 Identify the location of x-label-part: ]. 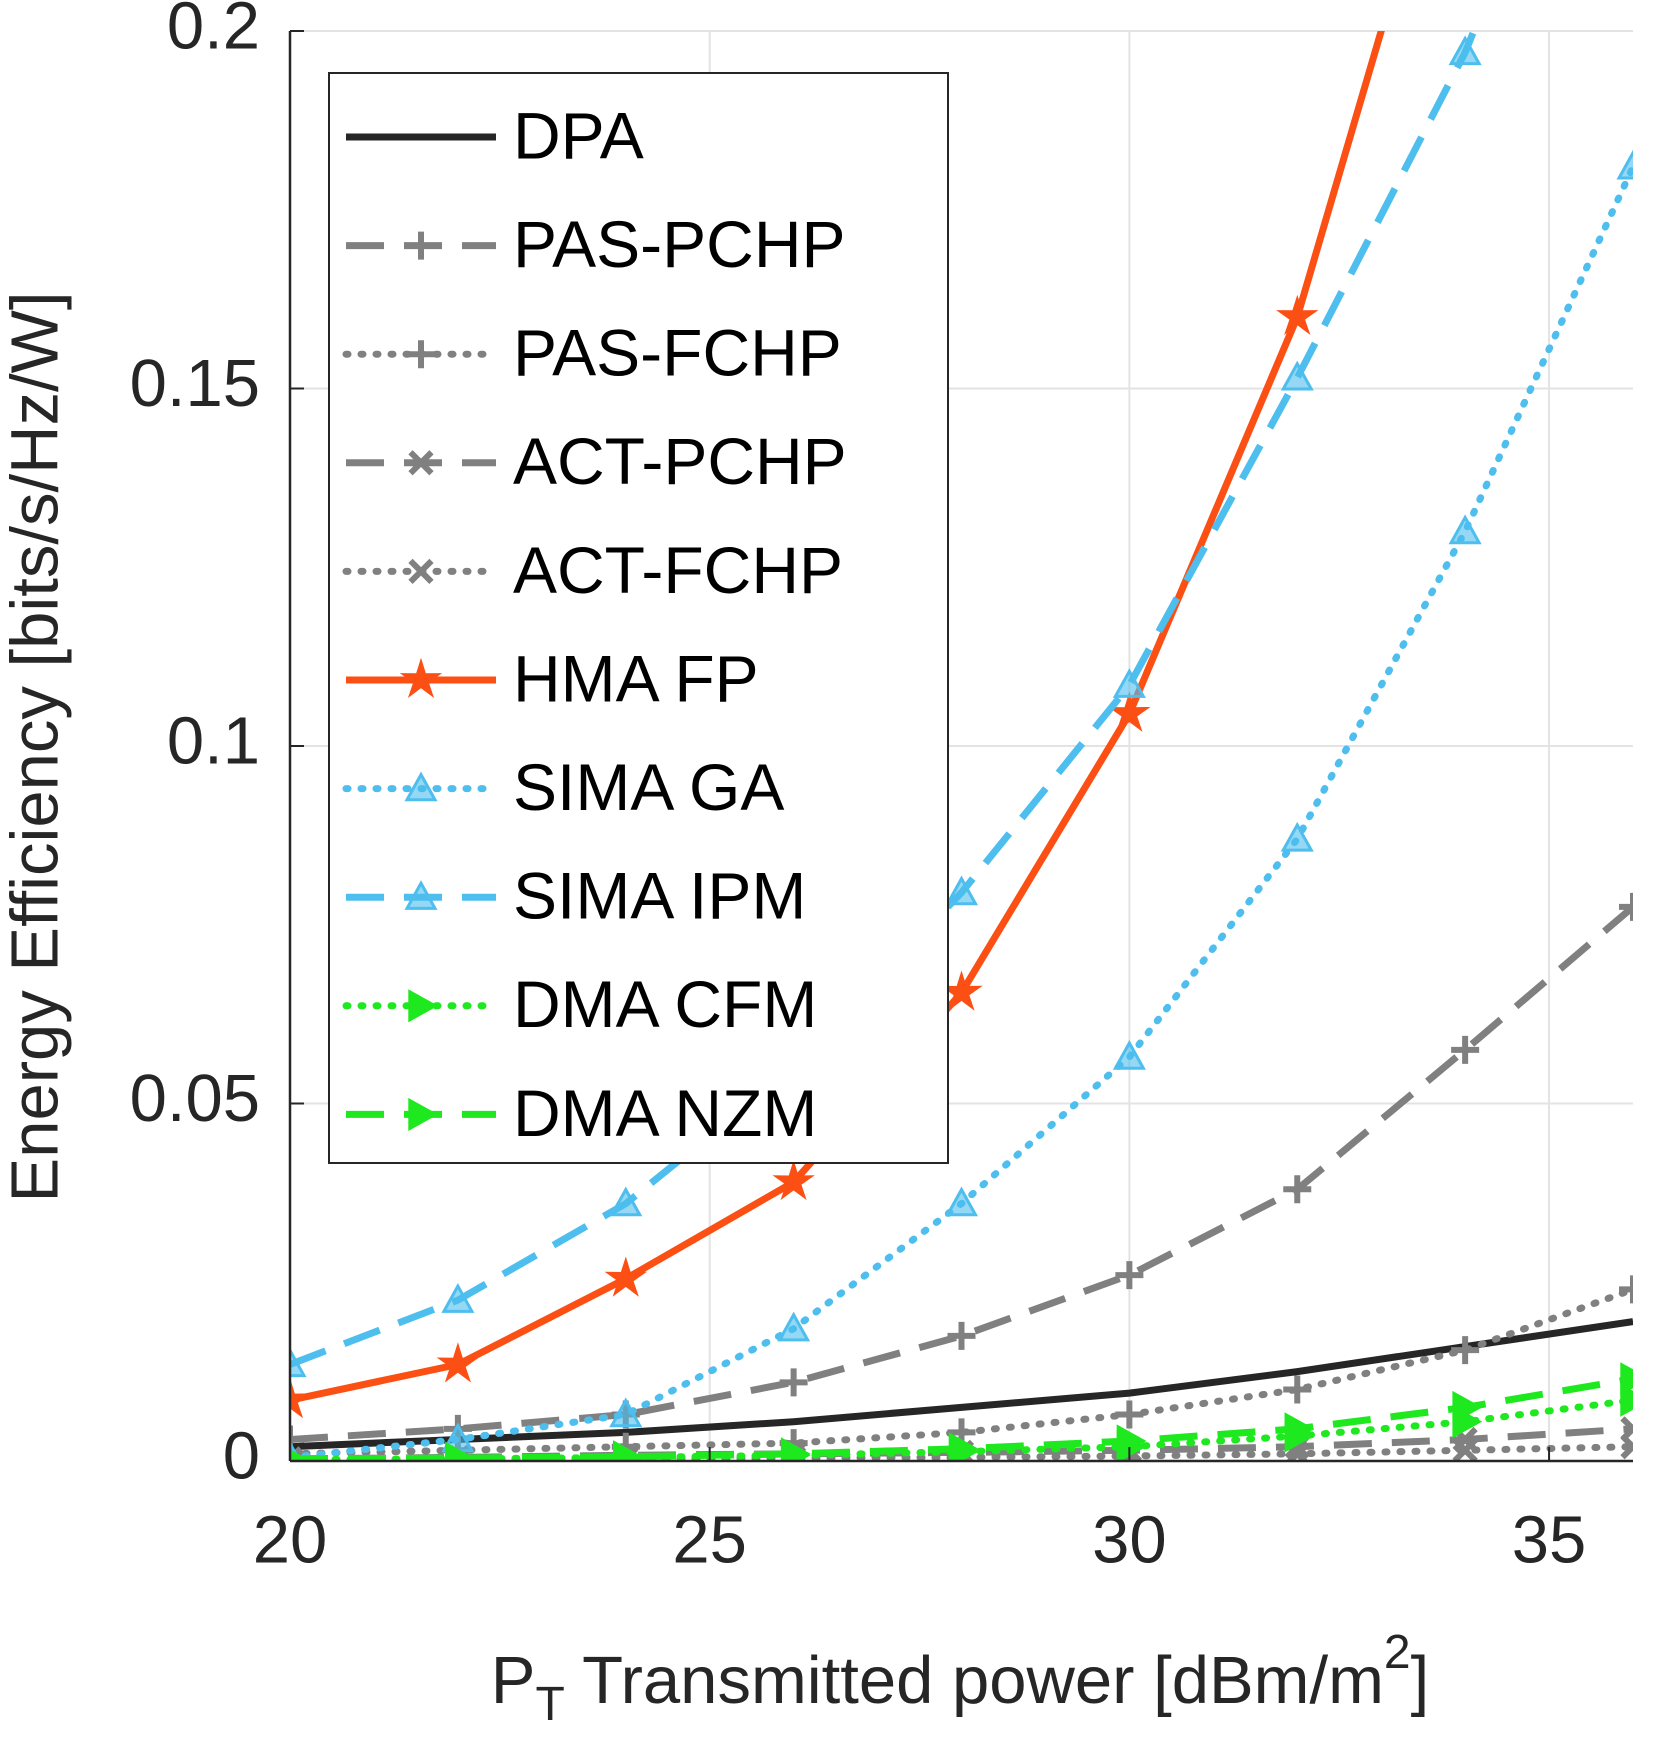
(1420, 1680).